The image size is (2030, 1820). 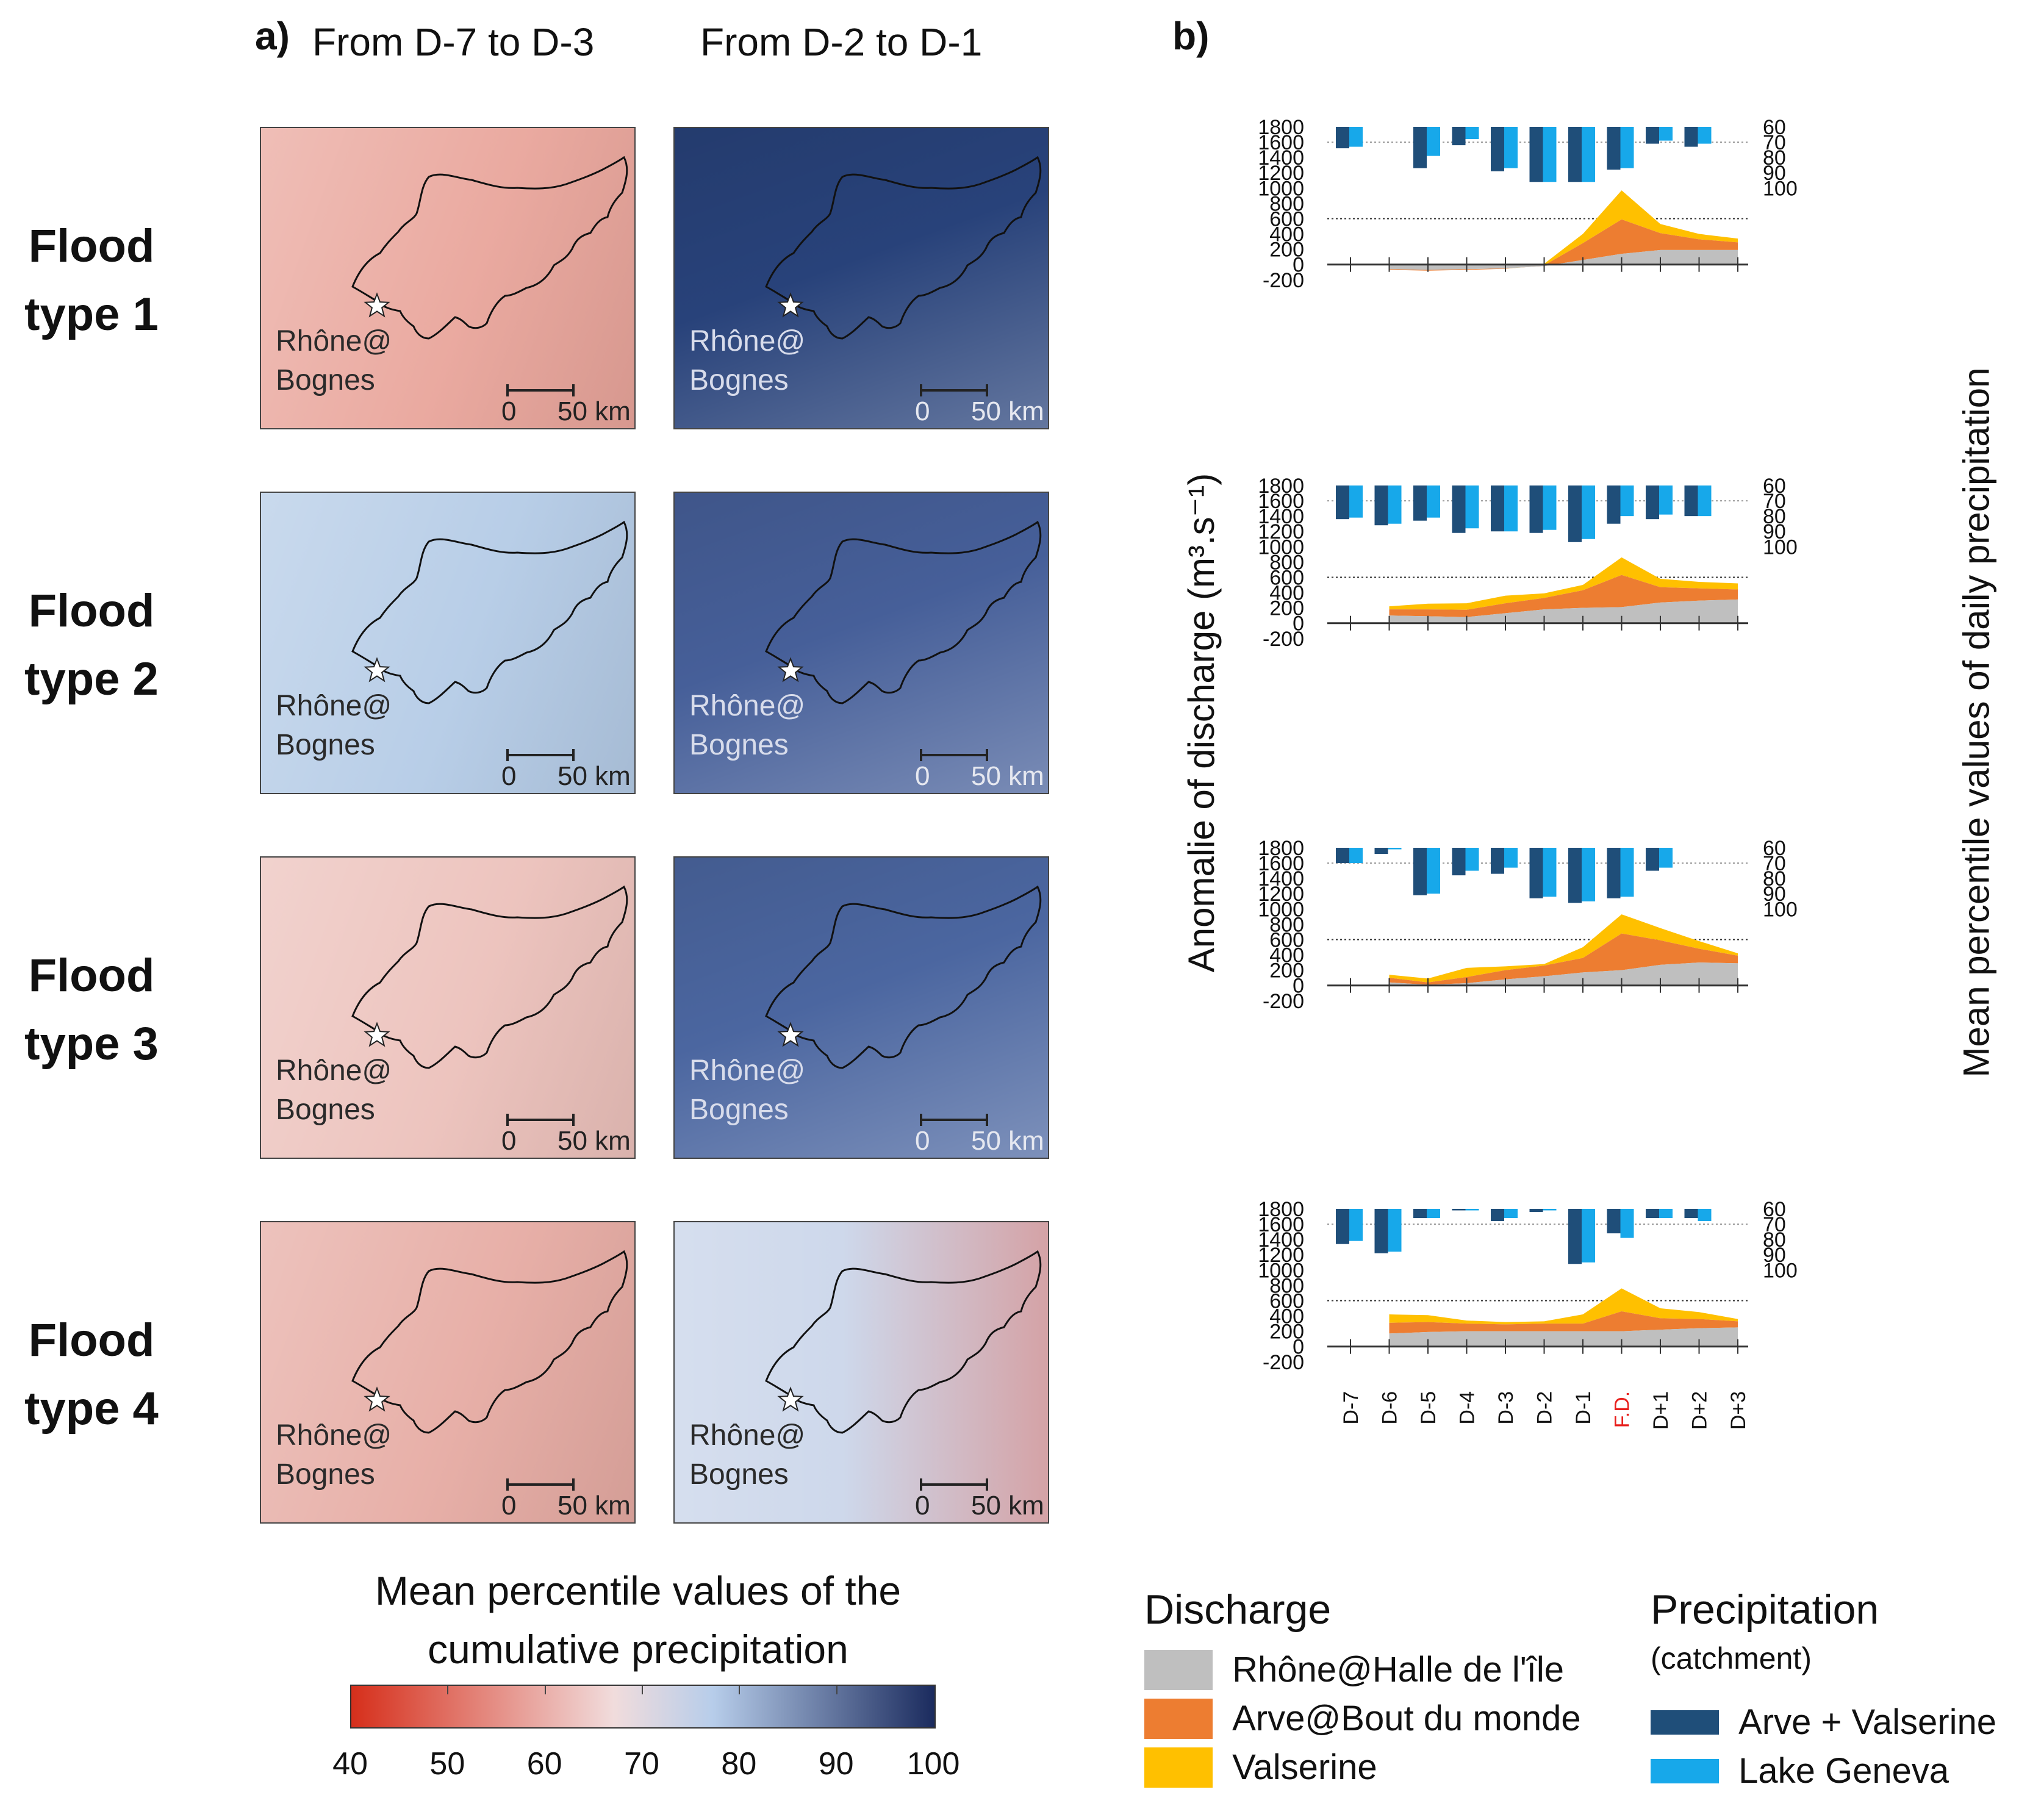 I want to click on legend-swatch-arve, so click(x=1178, y=1718).